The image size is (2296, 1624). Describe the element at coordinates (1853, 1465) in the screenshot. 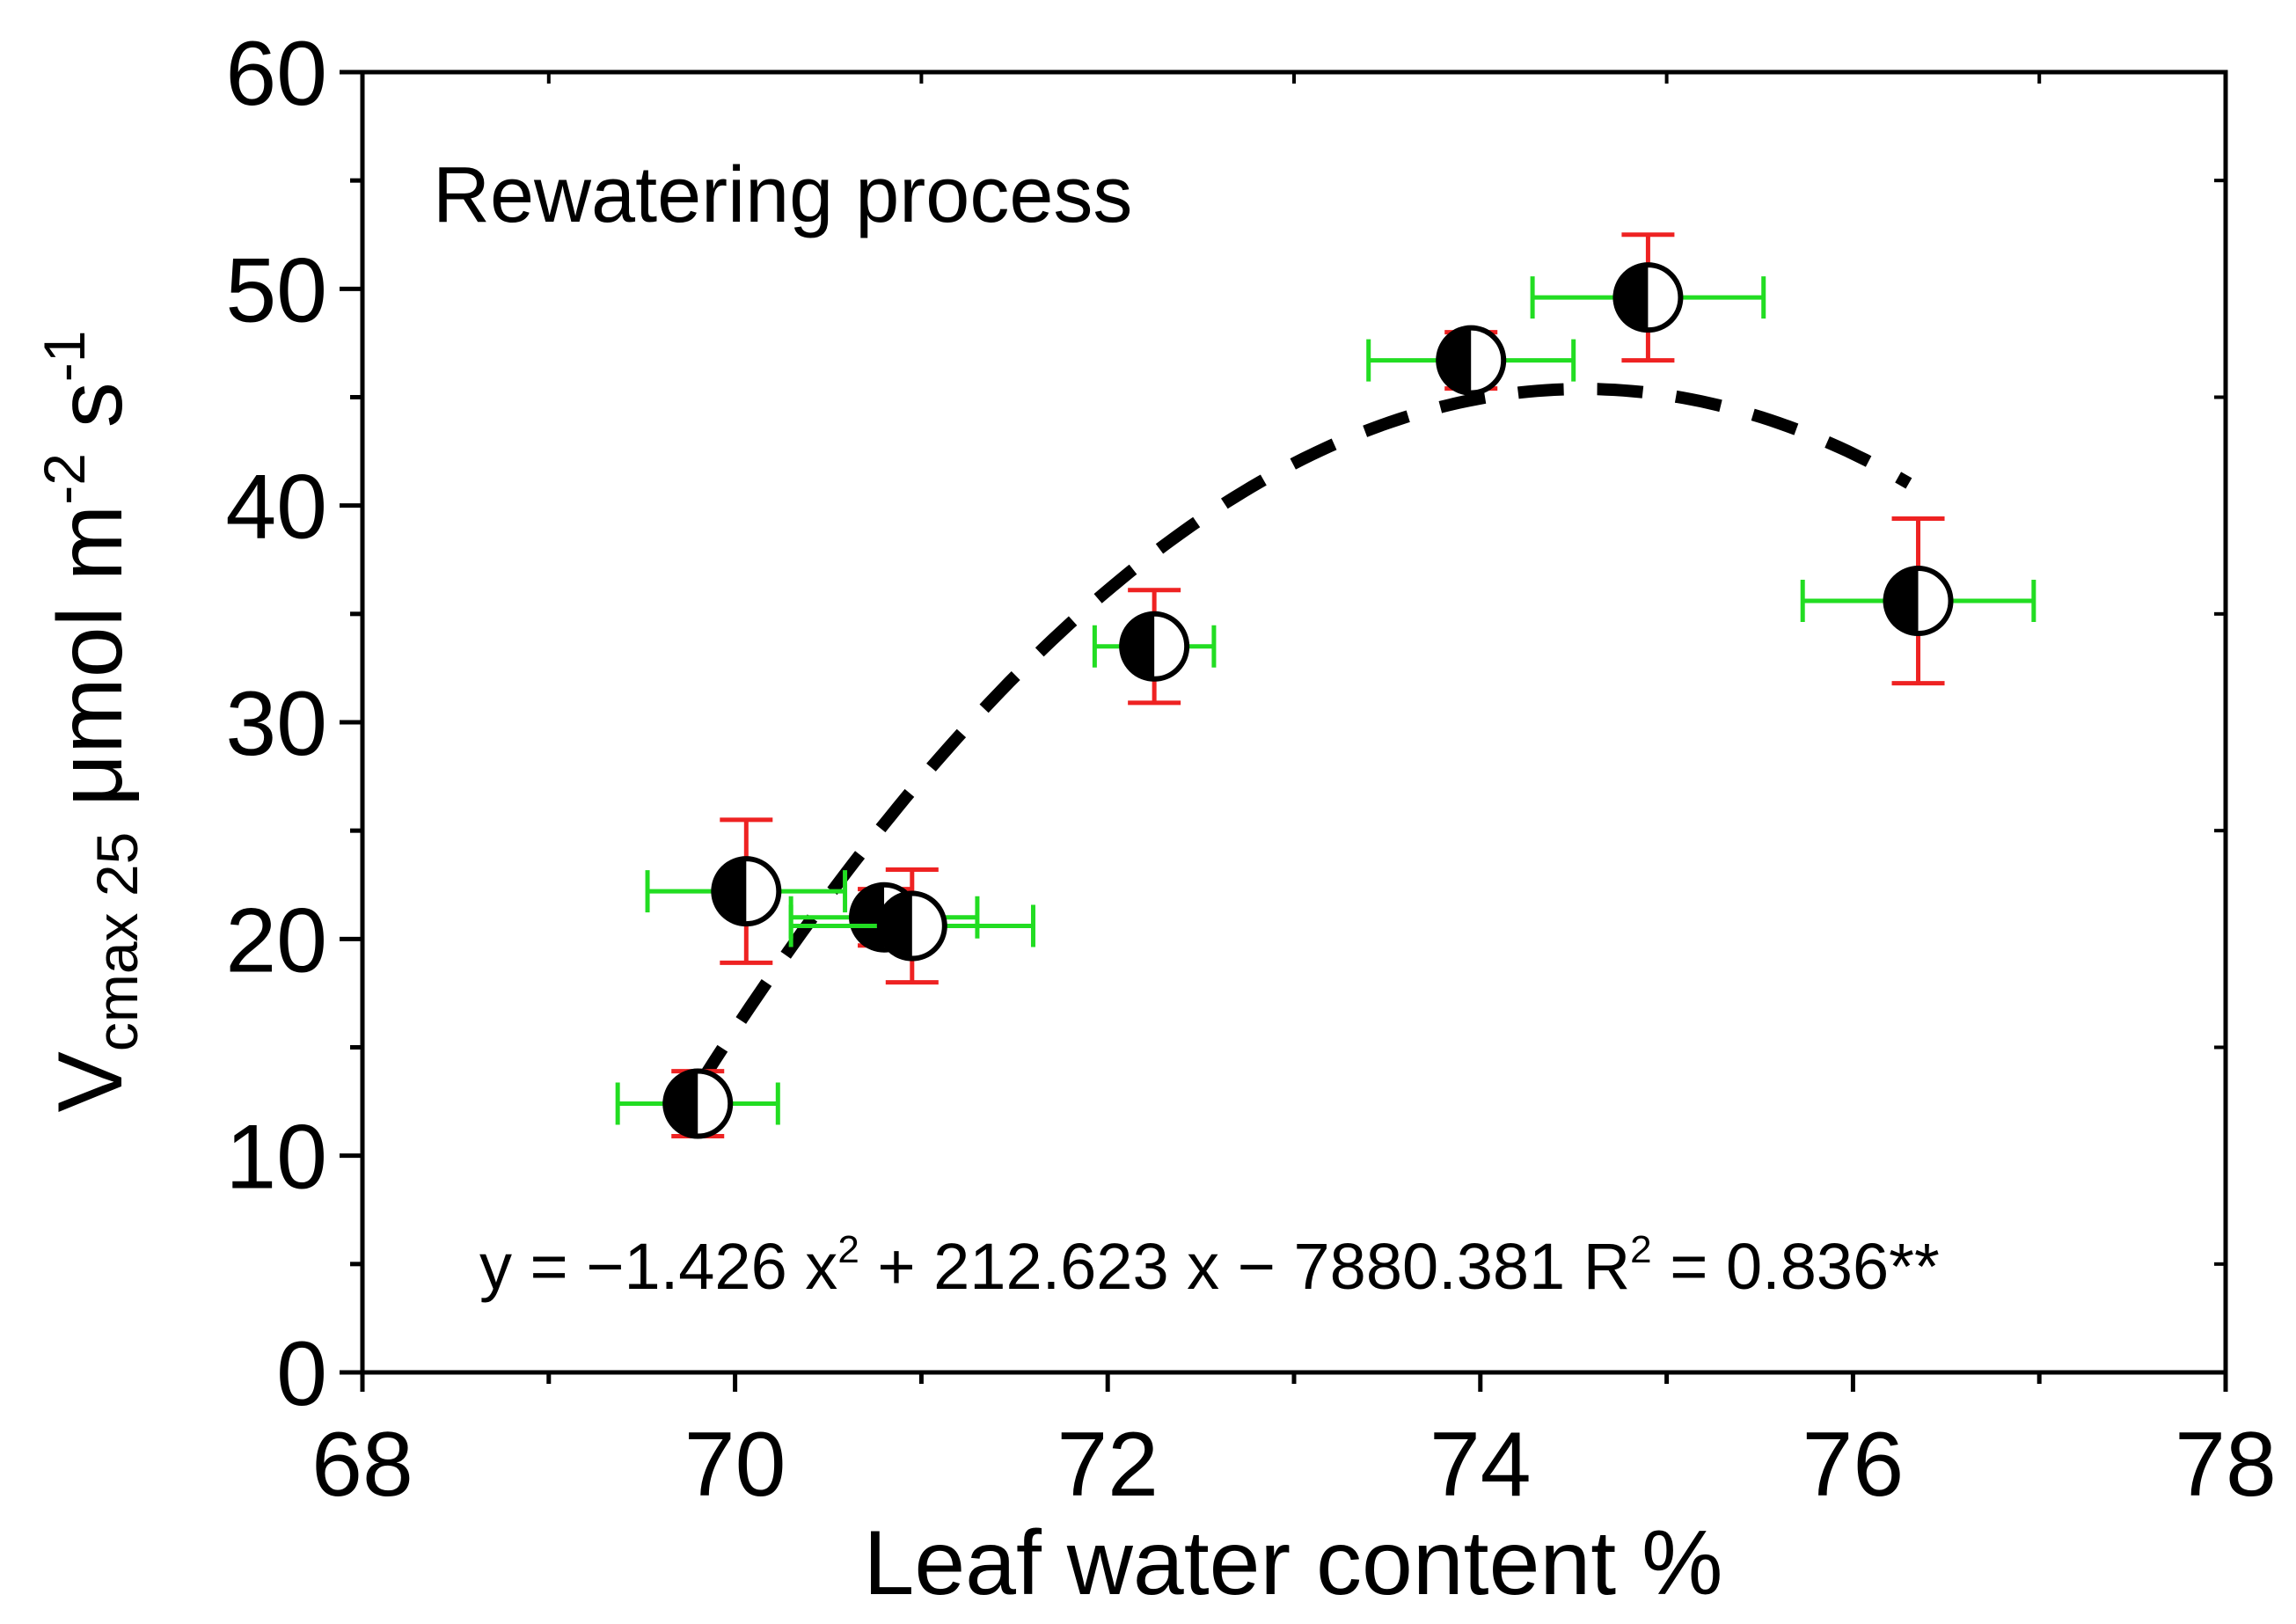

I see `x-tick-label: 76` at that location.